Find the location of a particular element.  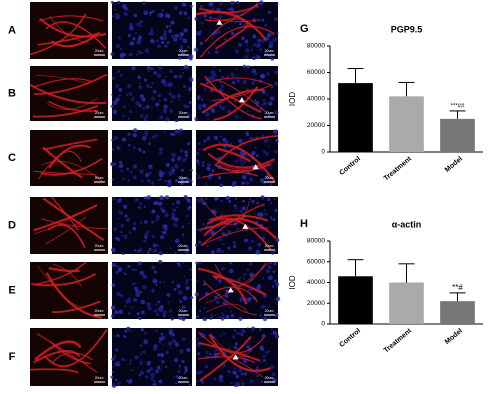

y-tick-label: 60000 is located at coordinates (316, 72).